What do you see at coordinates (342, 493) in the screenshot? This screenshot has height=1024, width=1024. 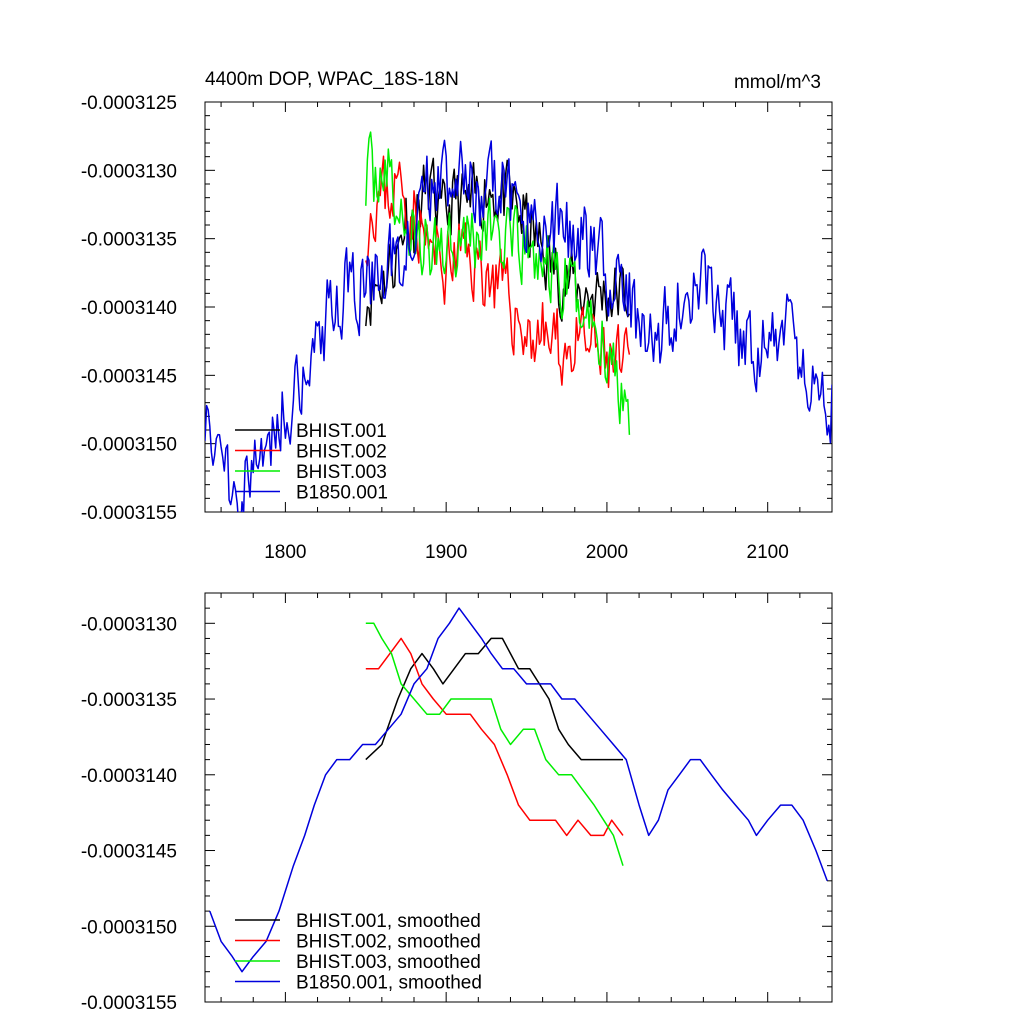 I see `top-legend-label: B1850.001` at bounding box center [342, 493].